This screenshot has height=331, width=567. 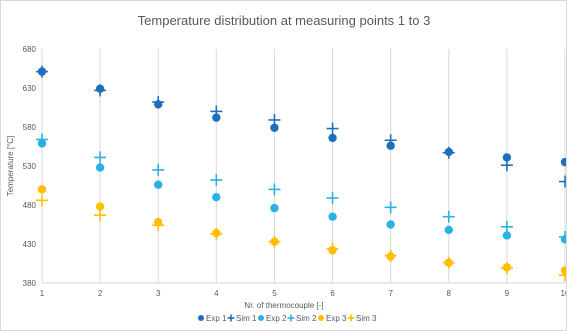 What do you see at coordinates (30, 49) in the screenshot?
I see `y-tick-label: 680` at bounding box center [30, 49].